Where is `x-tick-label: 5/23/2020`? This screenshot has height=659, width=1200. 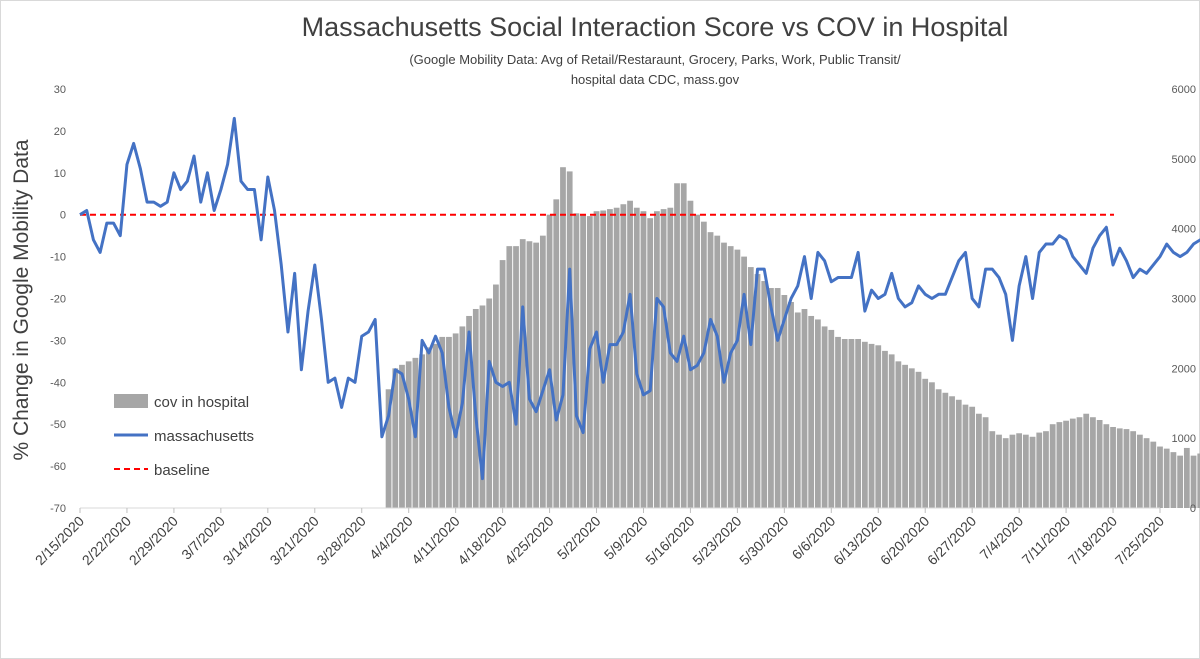 x-tick-label: 5/23/2020 is located at coordinates (717, 541).